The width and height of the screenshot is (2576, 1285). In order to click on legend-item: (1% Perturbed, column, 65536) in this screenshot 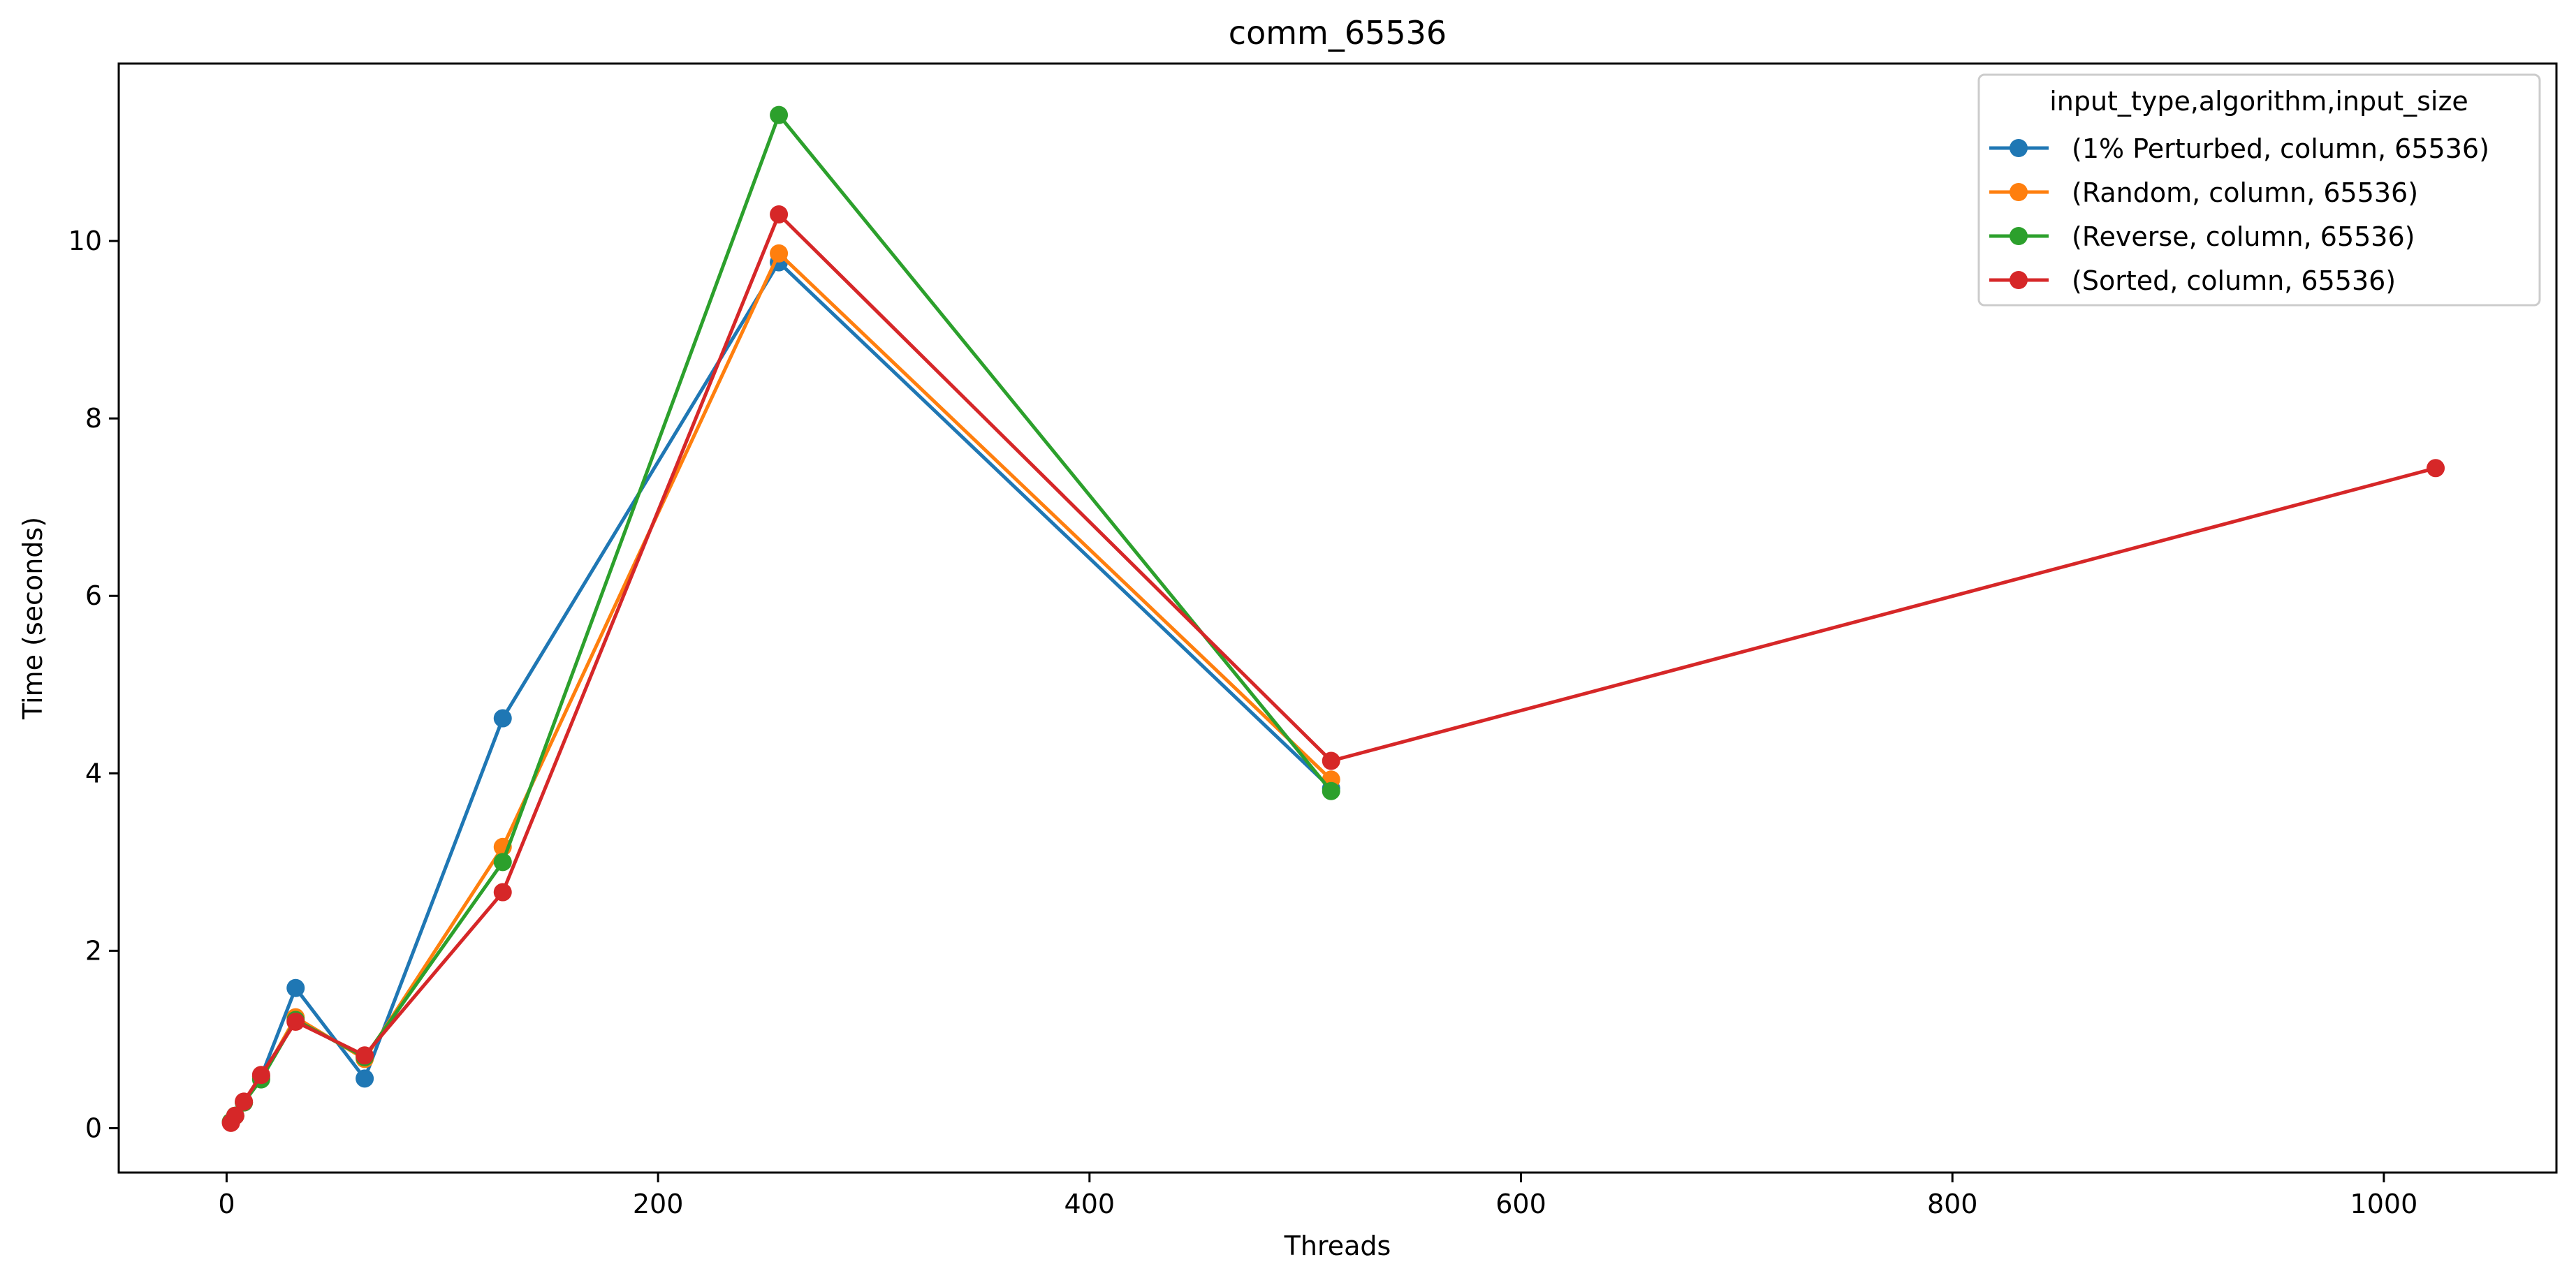, I will do `click(2239, 149)`.